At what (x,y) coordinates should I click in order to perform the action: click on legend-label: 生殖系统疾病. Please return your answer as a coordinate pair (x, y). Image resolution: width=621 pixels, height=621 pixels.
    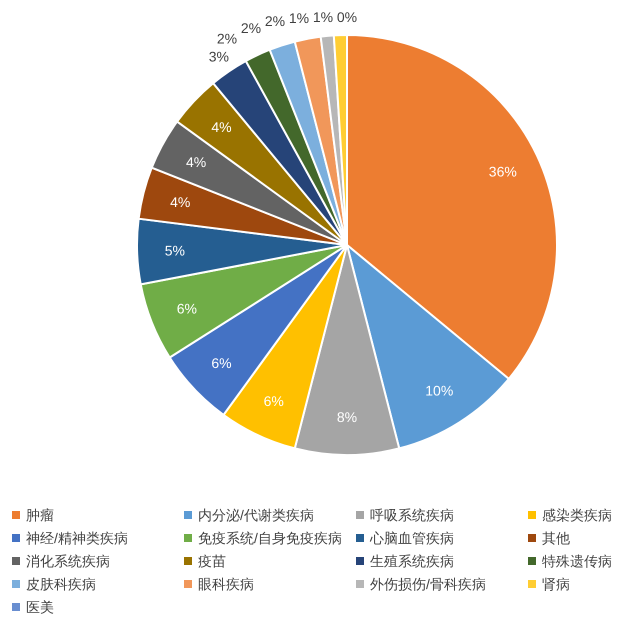
    Looking at the image, I should click on (412, 561).